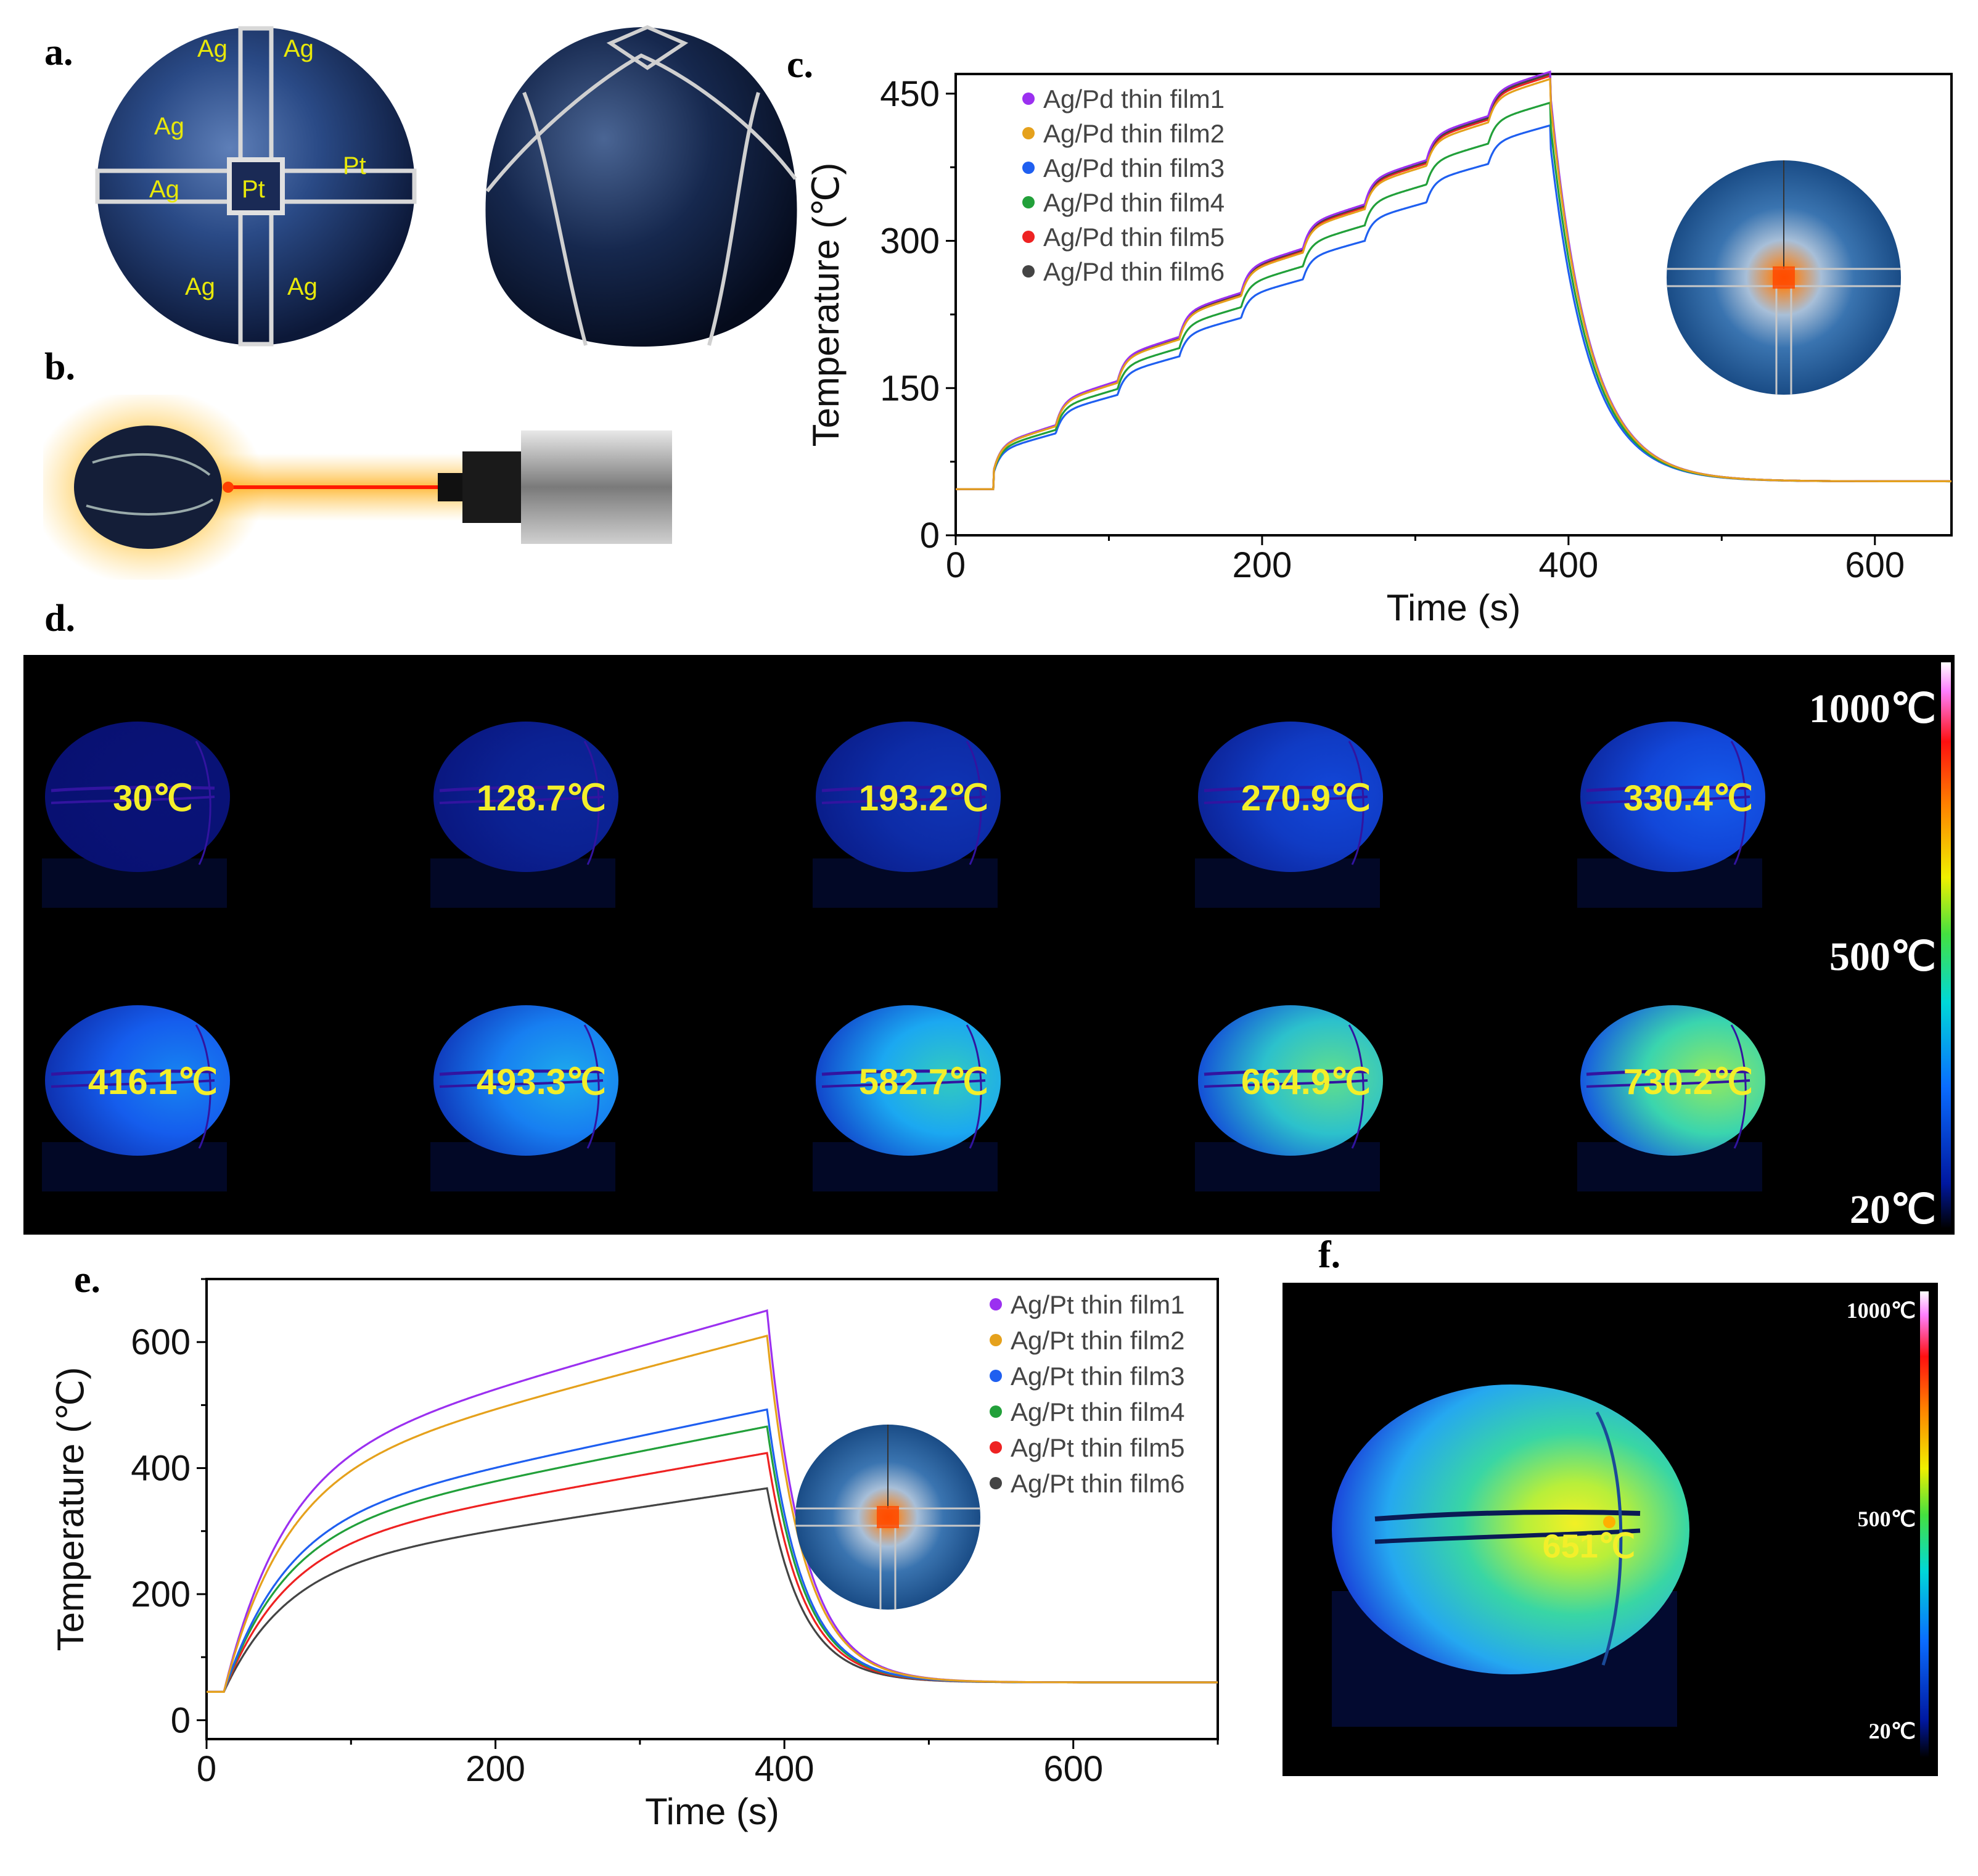 Image resolution: width=1978 pixels, height=1876 pixels. What do you see at coordinates (1263, 565) in the screenshot?
I see `x-tick-label: 200` at bounding box center [1263, 565].